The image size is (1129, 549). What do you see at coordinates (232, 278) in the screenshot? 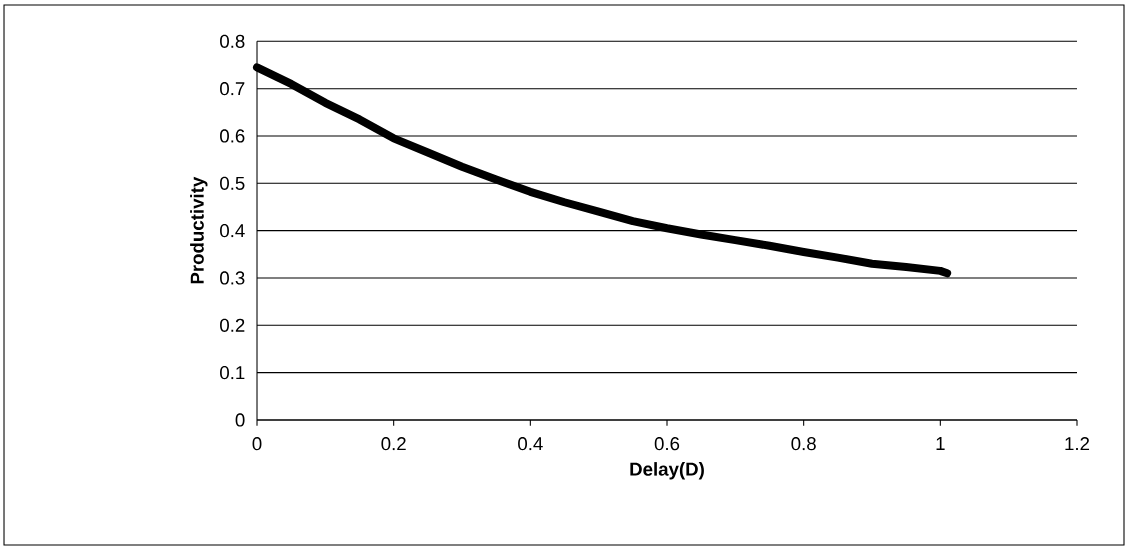
I see `y-tick-label: 0.3` at bounding box center [232, 278].